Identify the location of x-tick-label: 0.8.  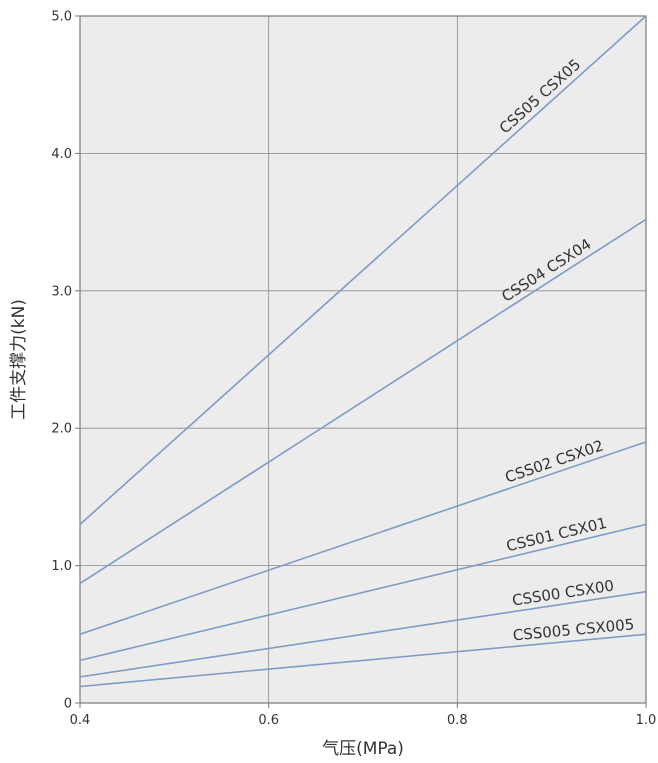
(457, 720).